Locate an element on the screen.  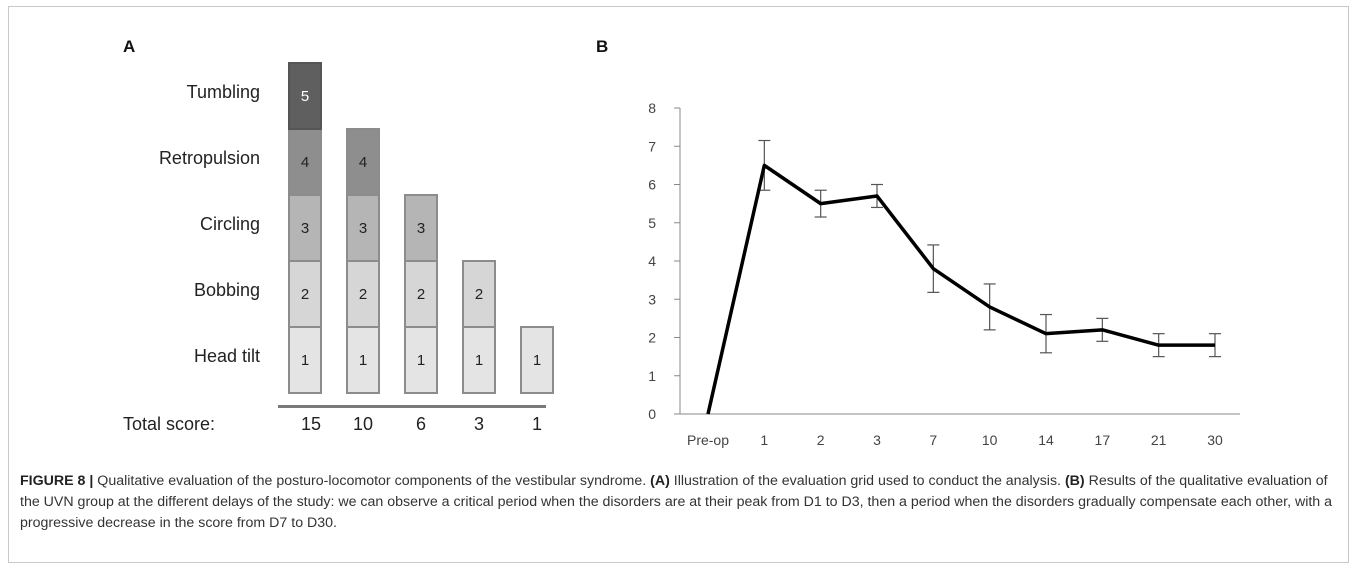
caption-a-tag: (A) is located at coordinates (660, 481).